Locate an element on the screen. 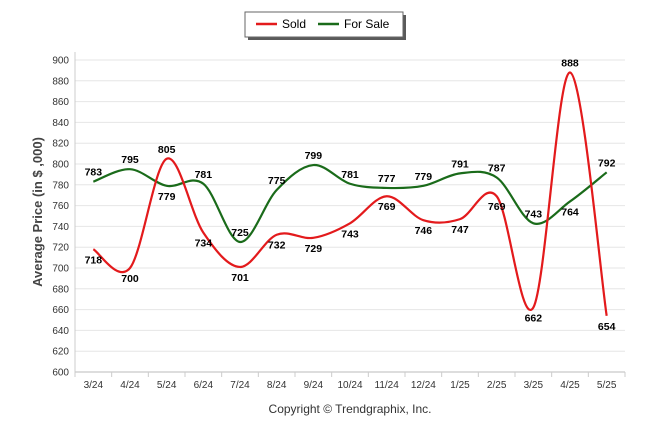 The width and height of the screenshot is (646, 434). data-label-sold: 746 is located at coordinates (424, 231).